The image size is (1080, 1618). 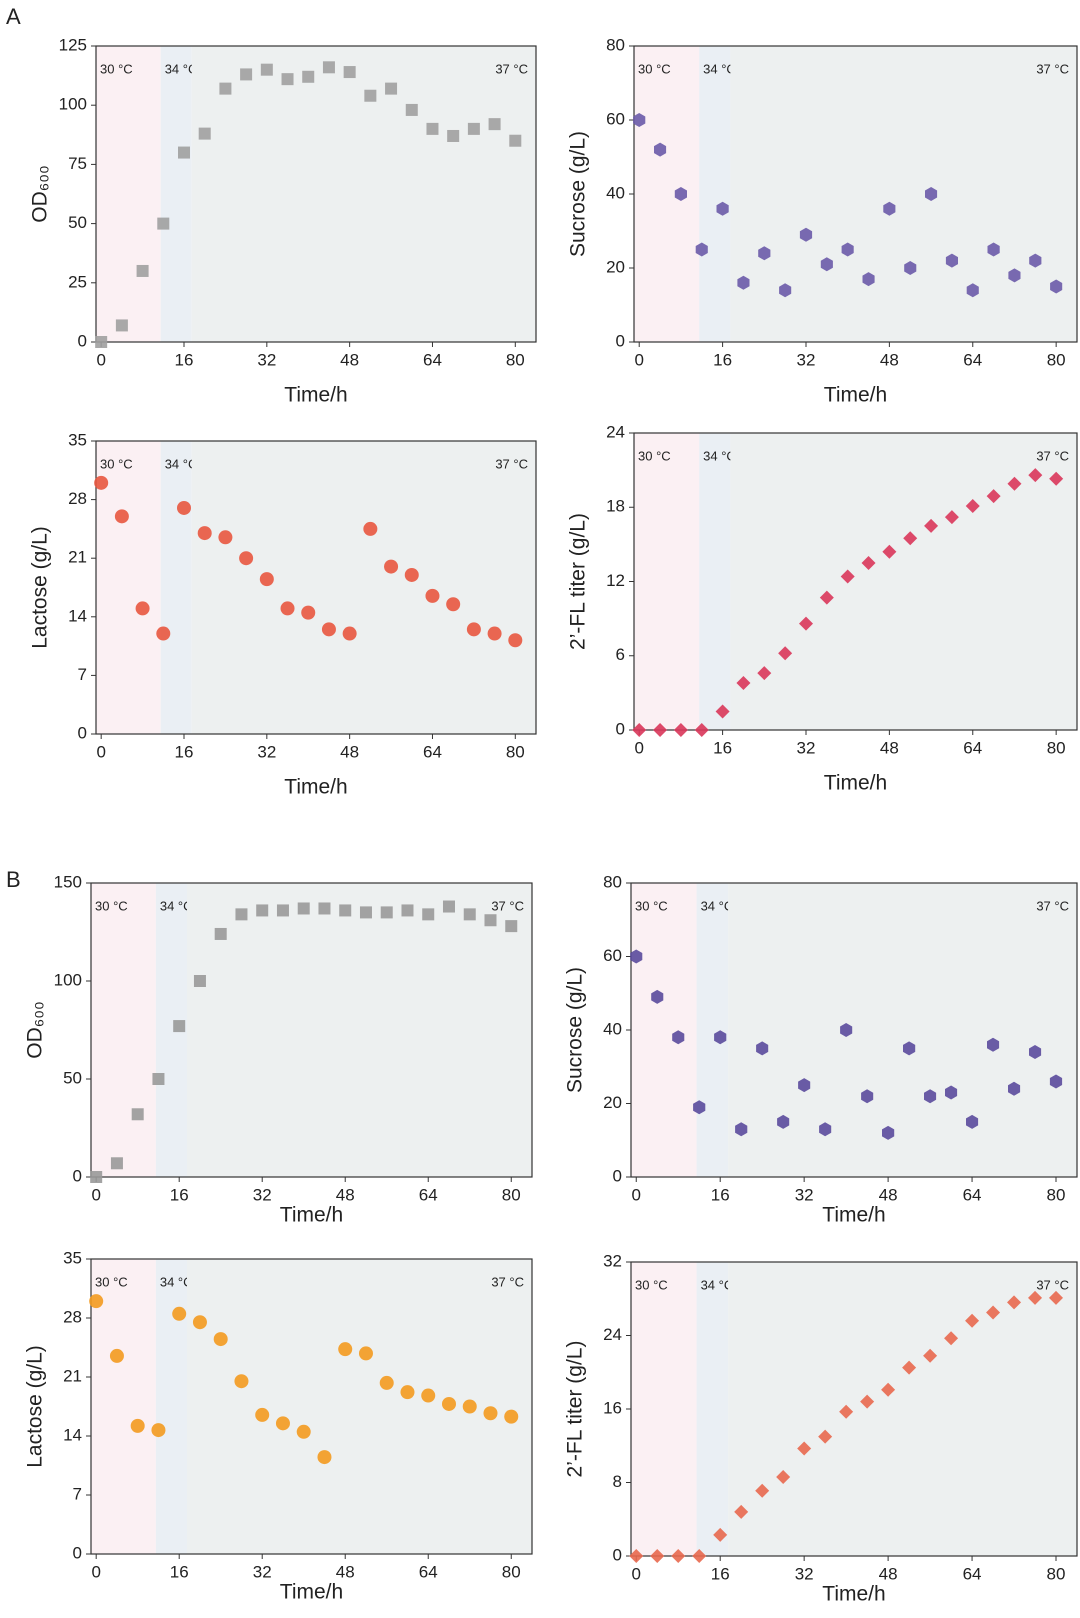 I want to click on y-axis-label: 2’-FL titer (g/L), so click(x=575, y=1409).